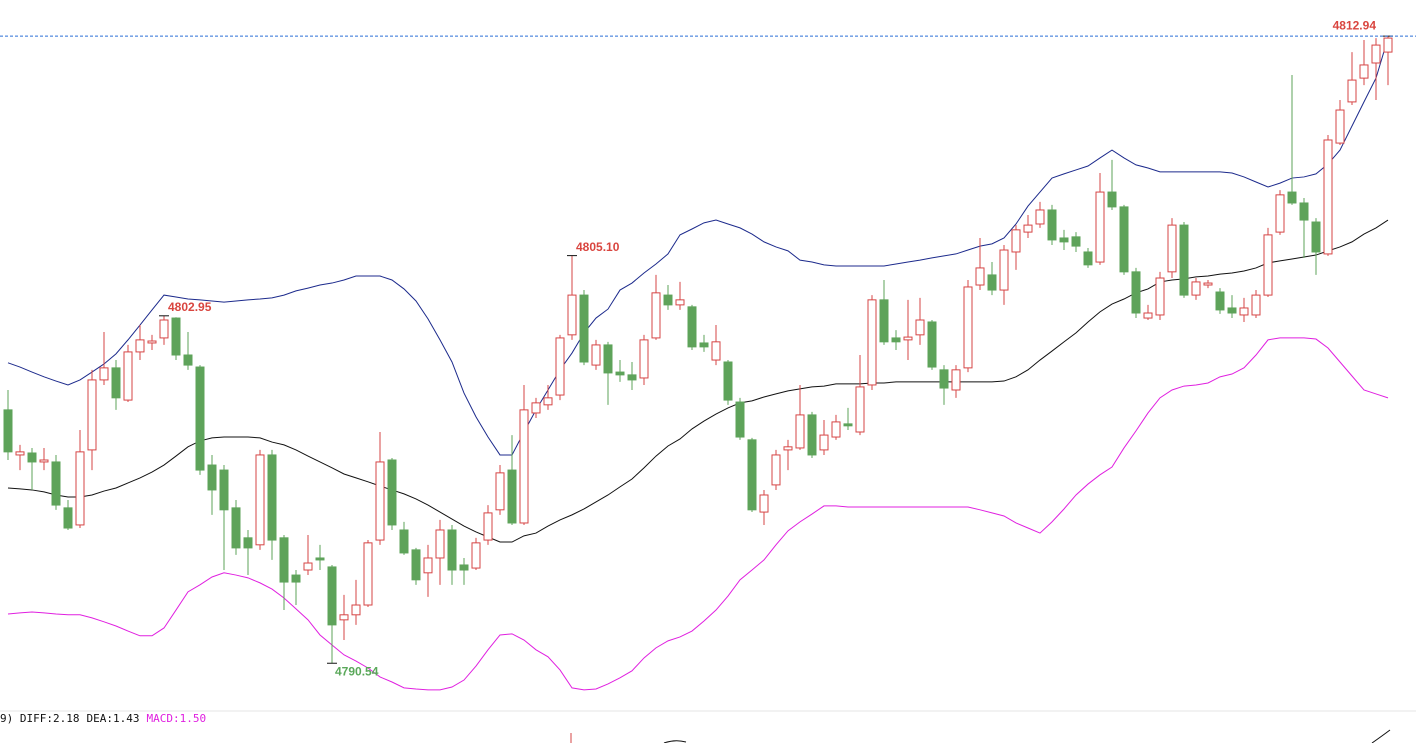 The image size is (1416, 743). I want to click on annotation-label: 4802.95, so click(190, 307).